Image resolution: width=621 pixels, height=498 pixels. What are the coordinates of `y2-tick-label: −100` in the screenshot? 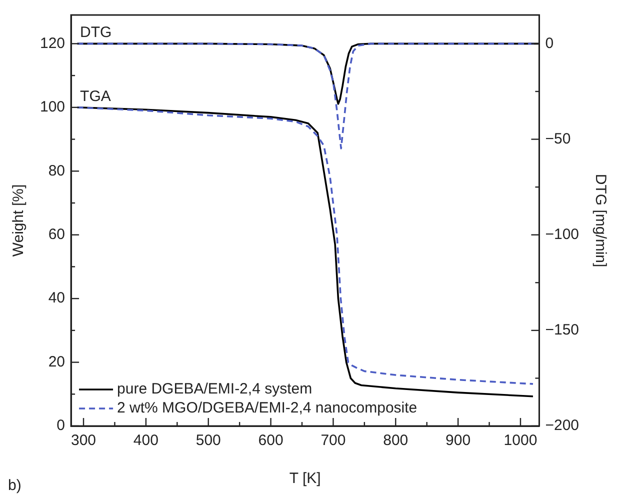 It's located at (562, 234).